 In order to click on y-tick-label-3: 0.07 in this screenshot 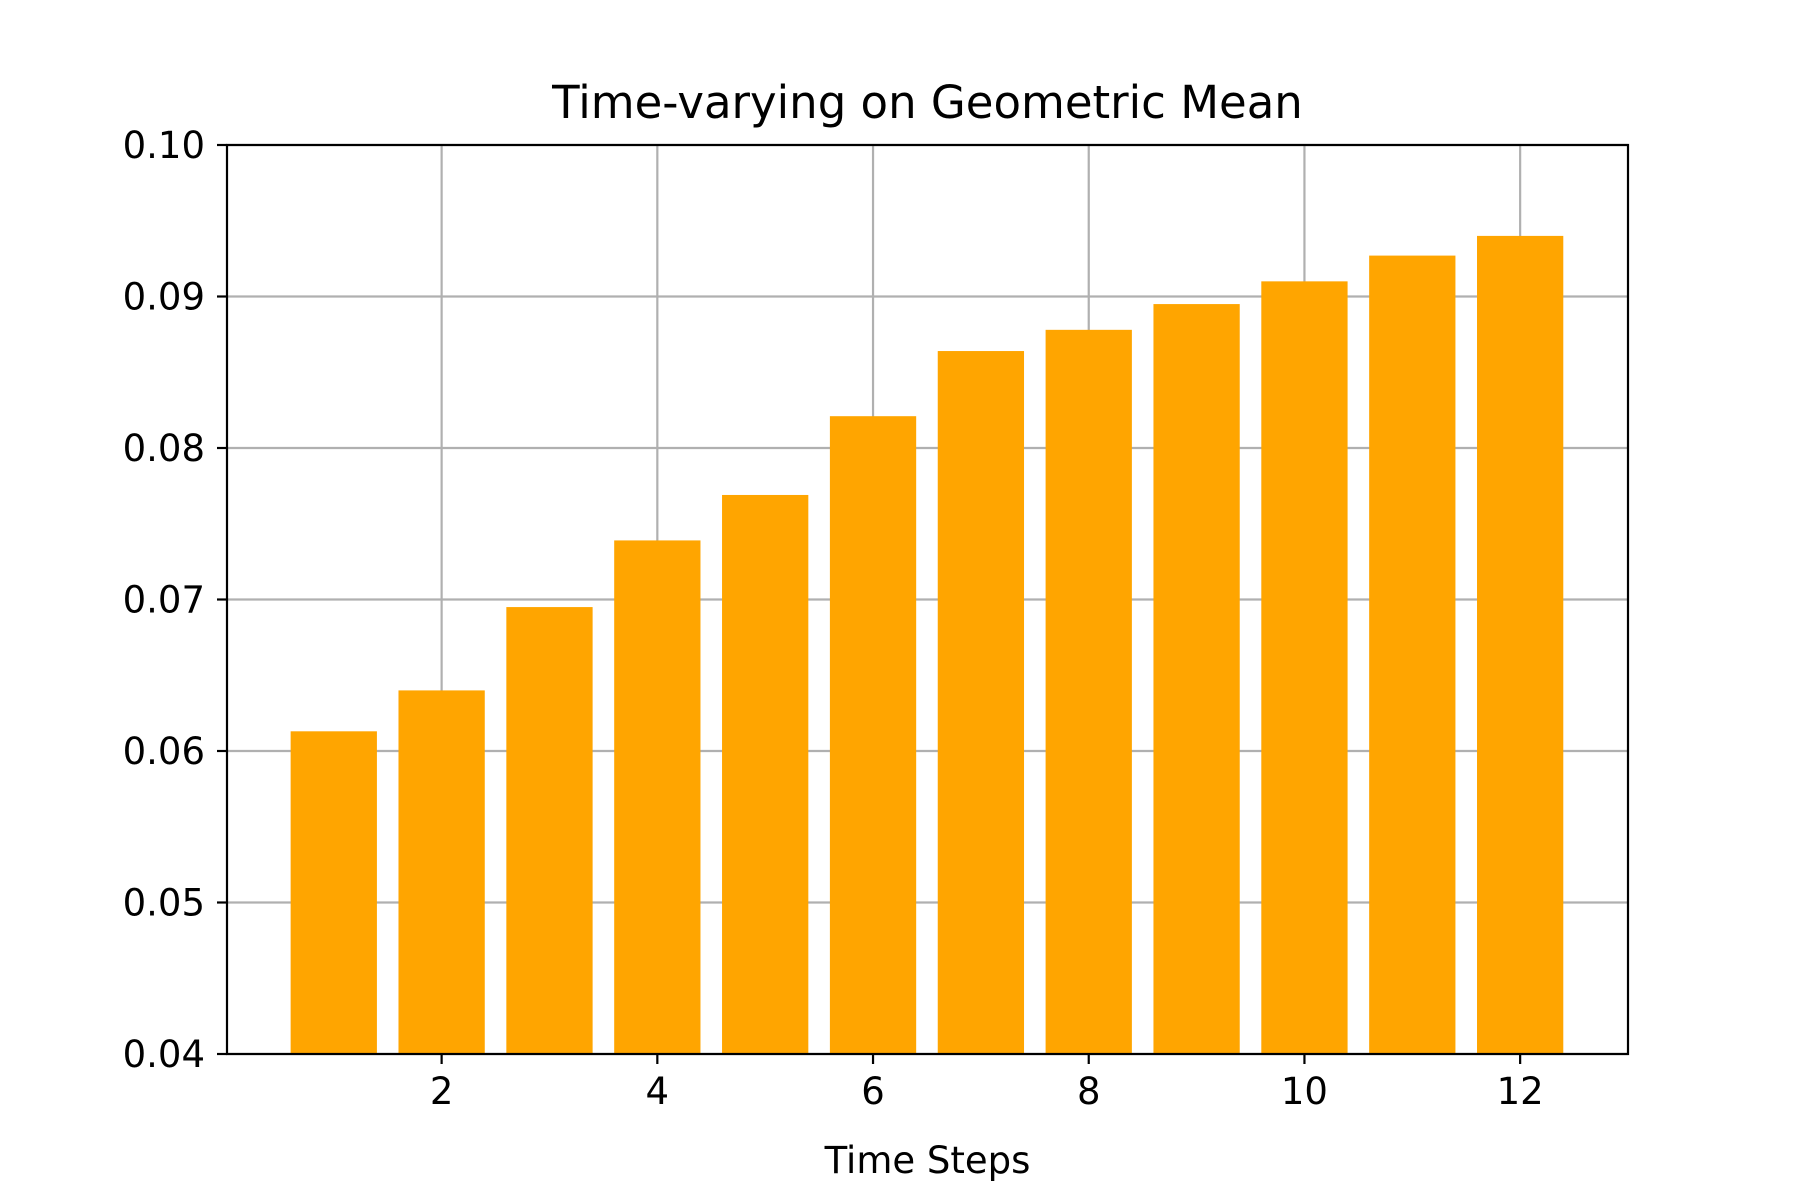, I will do `click(164, 600)`.